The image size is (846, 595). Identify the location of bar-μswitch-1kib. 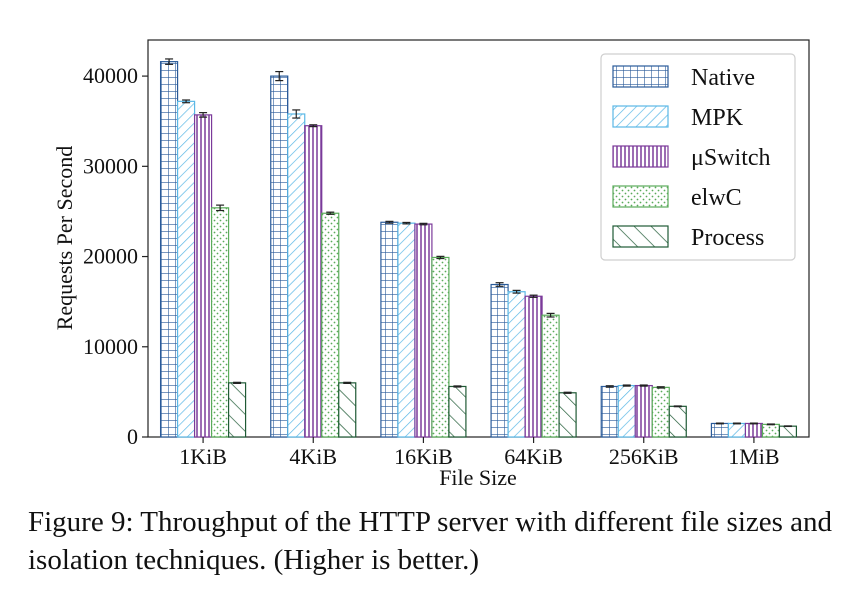
(203, 276).